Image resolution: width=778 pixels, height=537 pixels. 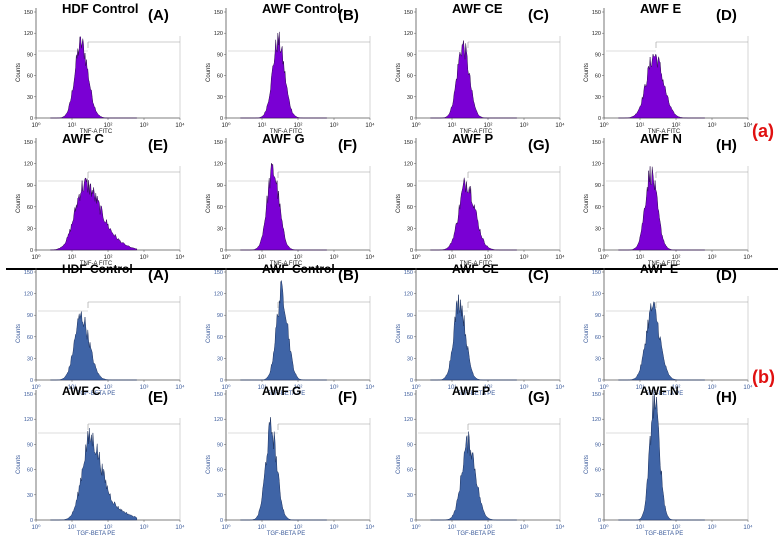 What do you see at coordinates (301, 8) in the screenshot?
I see `panel-title: AWF Control` at bounding box center [301, 8].